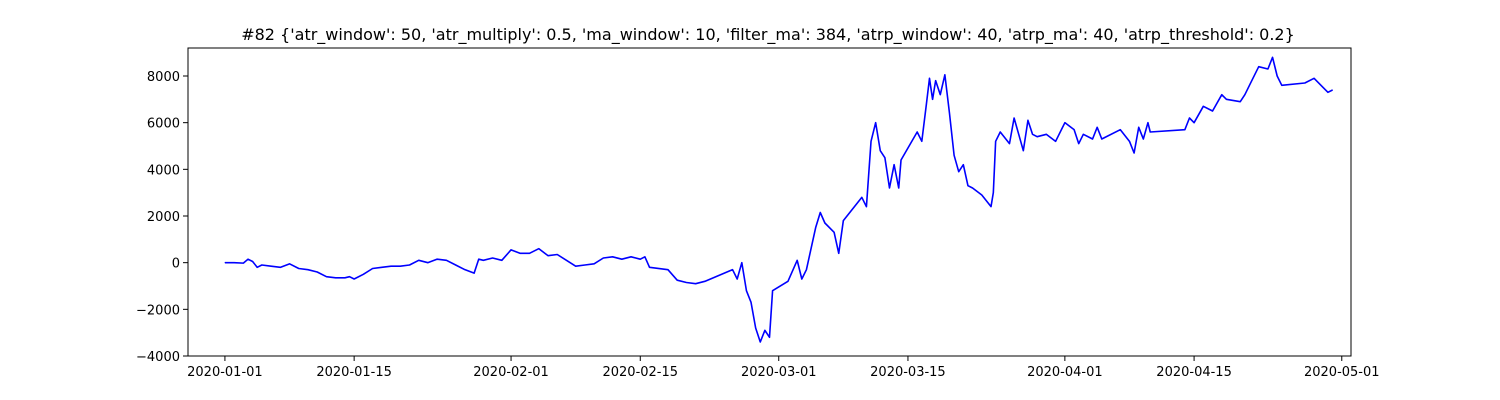 This screenshot has width=1500, height=400. What do you see at coordinates (640, 372) in the screenshot?
I see `x-tick-label: 2020-02-15` at bounding box center [640, 372].